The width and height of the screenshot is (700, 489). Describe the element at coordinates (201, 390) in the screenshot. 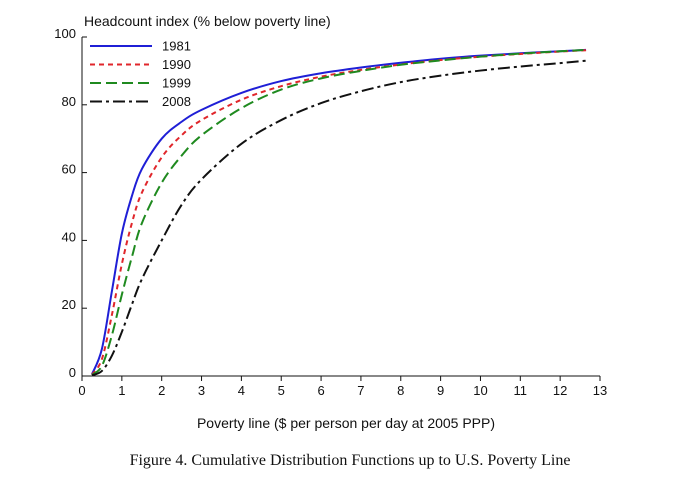

I see `x-tick-label: 3` at that location.